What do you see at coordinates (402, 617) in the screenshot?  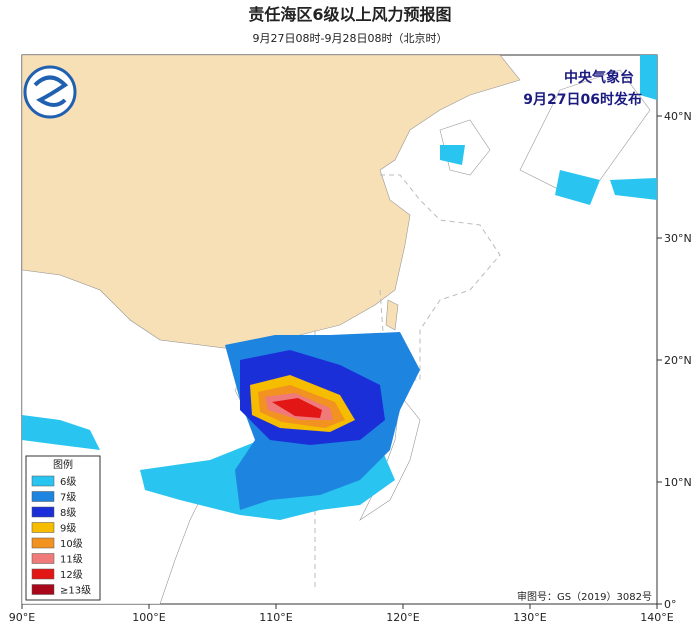 I see `lon-tick-label: 120°E` at bounding box center [402, 617].